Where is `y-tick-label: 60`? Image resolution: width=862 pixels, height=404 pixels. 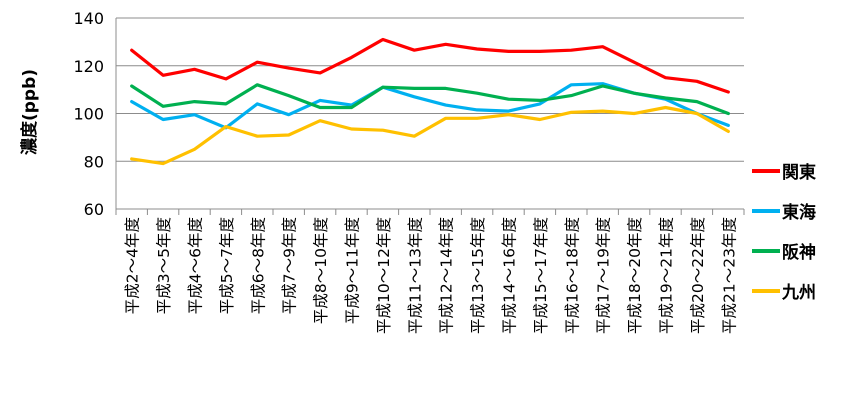 y-tick-label: 60 is located at coordinates (94, 209).